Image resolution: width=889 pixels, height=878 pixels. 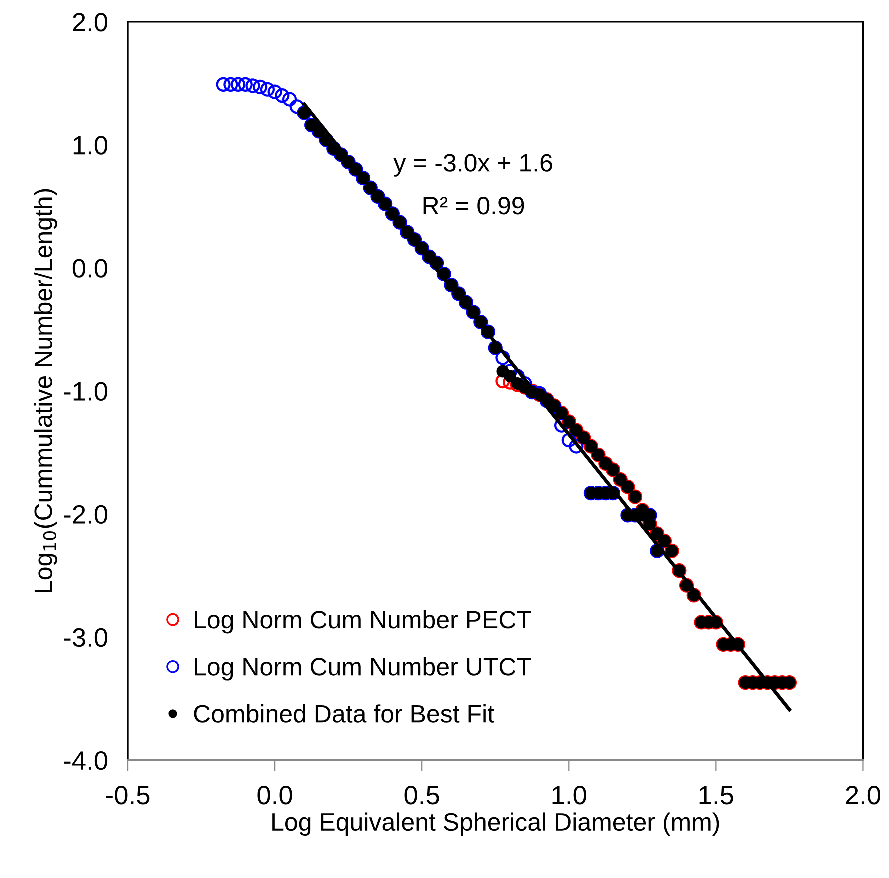 What do you see at coordinates (91, 145) in the screenshot?
I see `y-tick-label: 1.0` at bounding box center [91, 145].